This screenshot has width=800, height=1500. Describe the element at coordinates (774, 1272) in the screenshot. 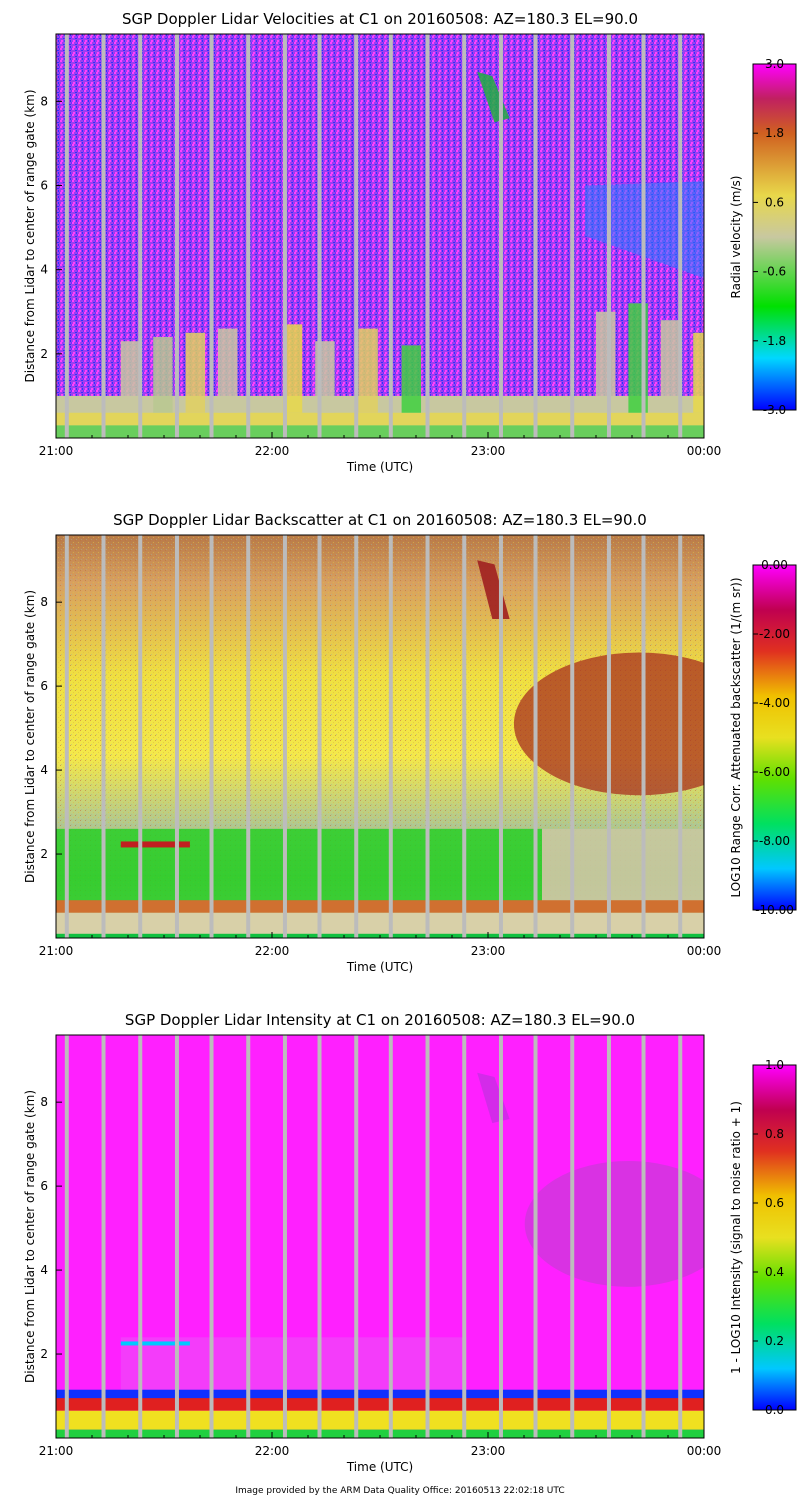

I see `colorbar-tick-label: 0.4` at that location.